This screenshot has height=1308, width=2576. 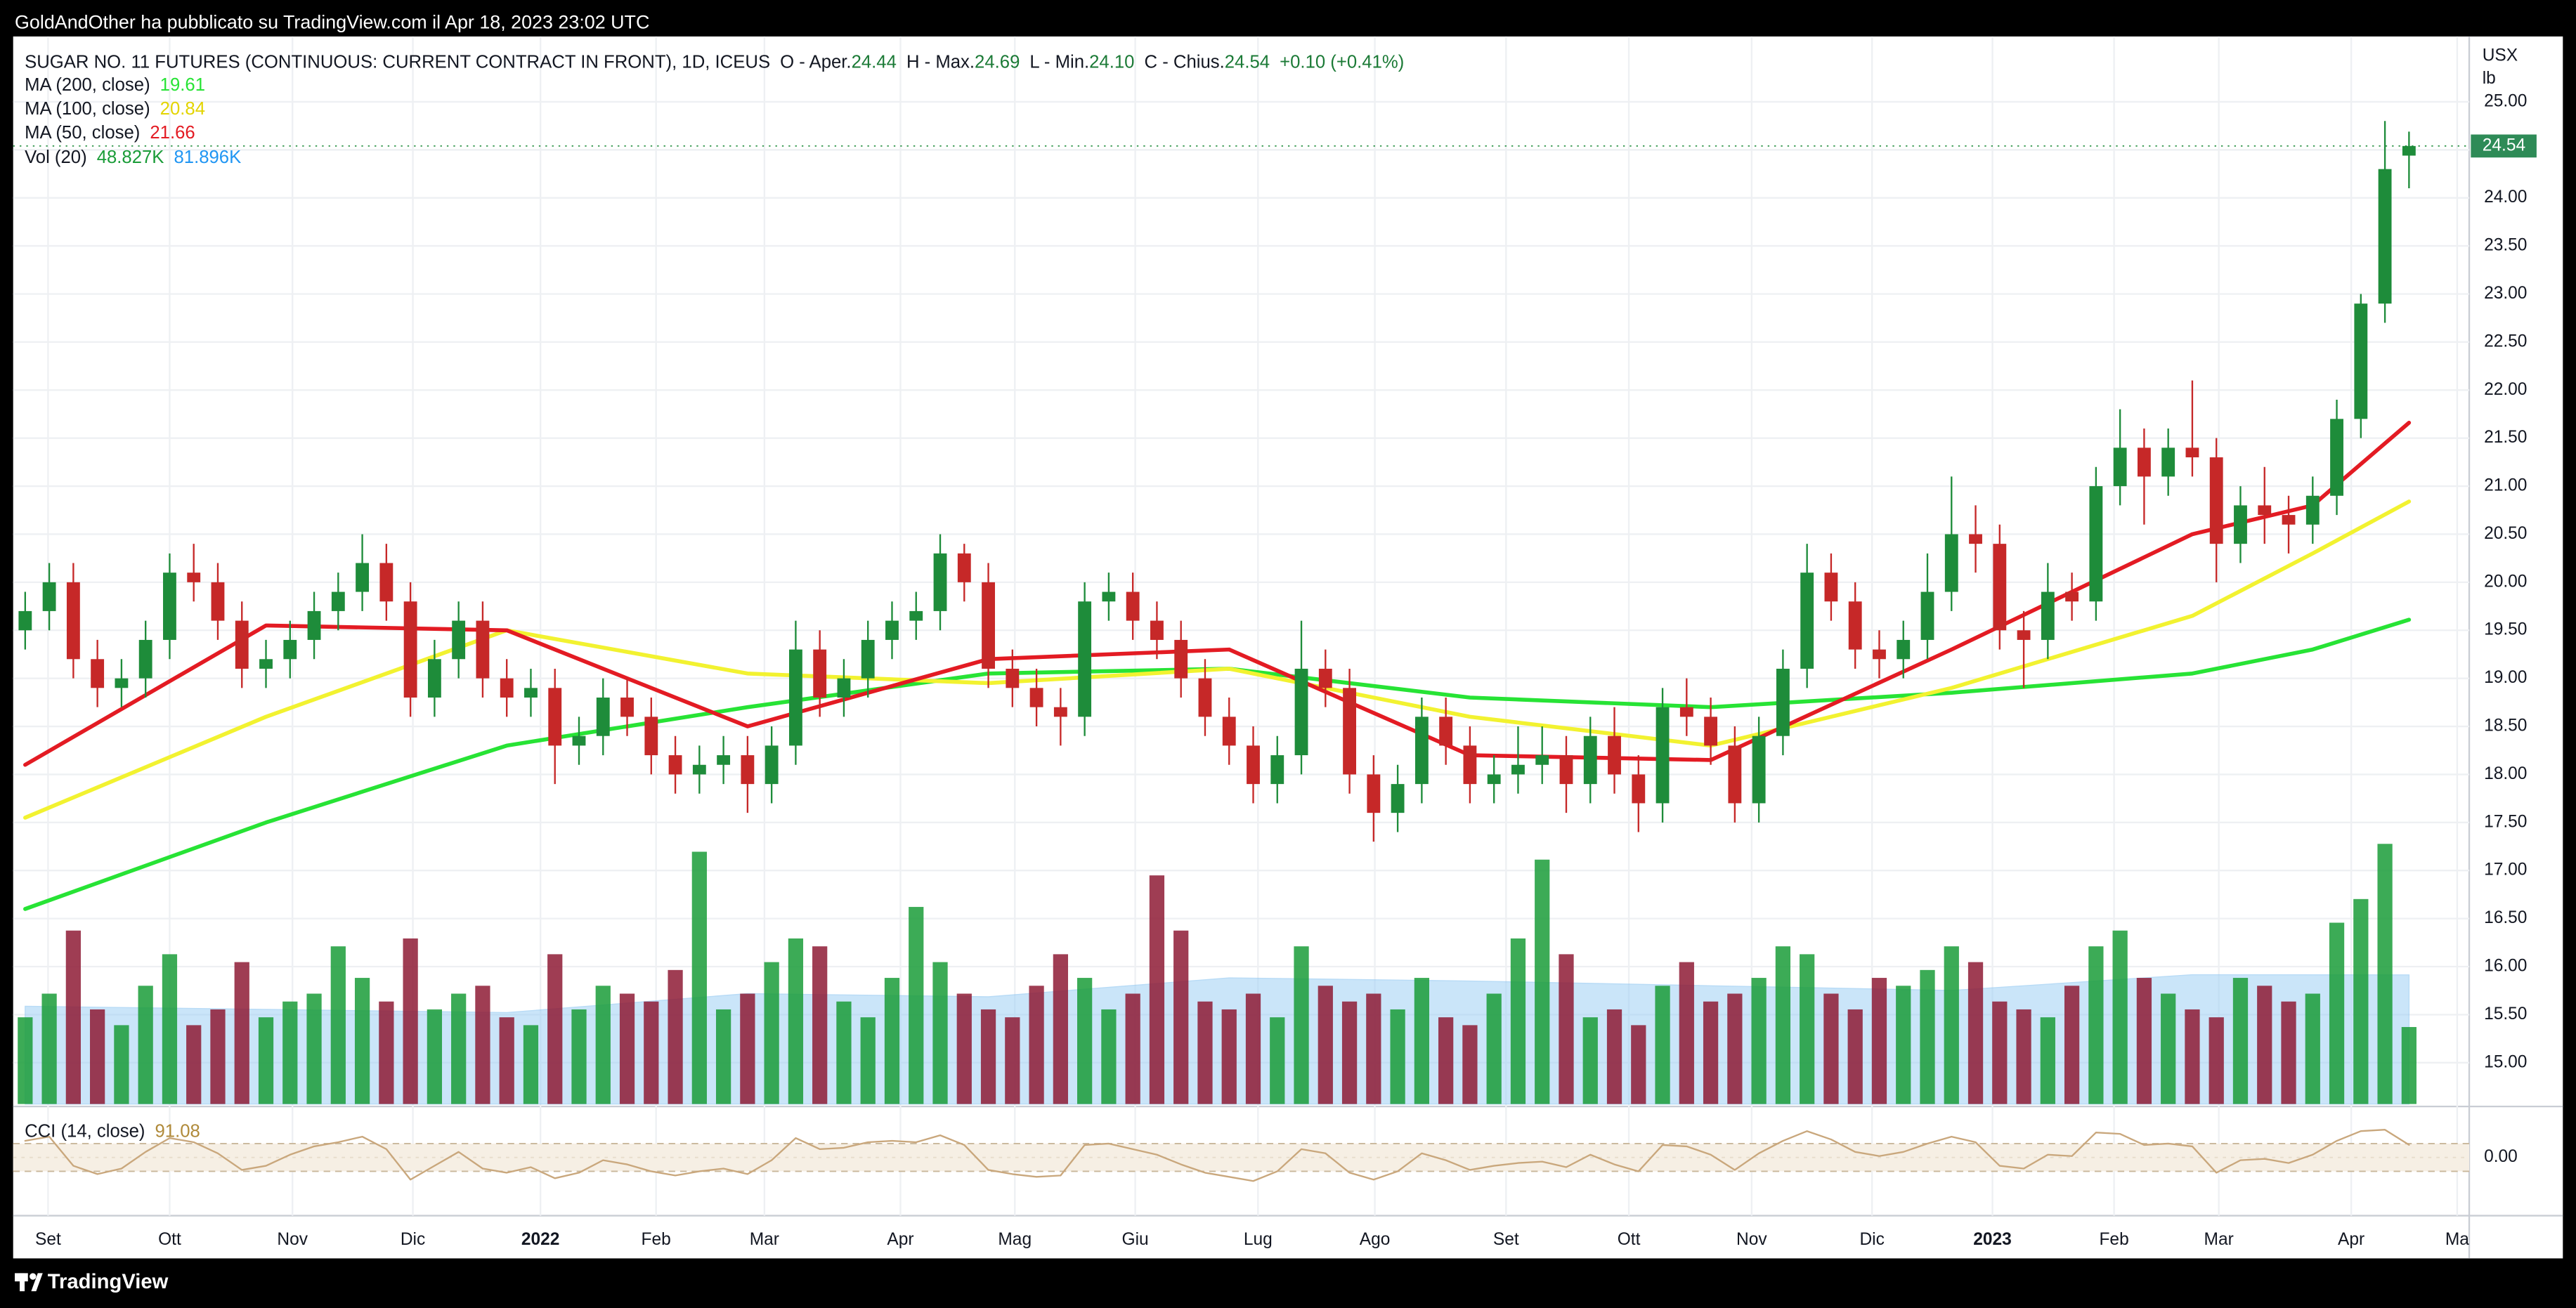 I want to click on y-tick-label: 22.50, so click(x=2505, y=342).